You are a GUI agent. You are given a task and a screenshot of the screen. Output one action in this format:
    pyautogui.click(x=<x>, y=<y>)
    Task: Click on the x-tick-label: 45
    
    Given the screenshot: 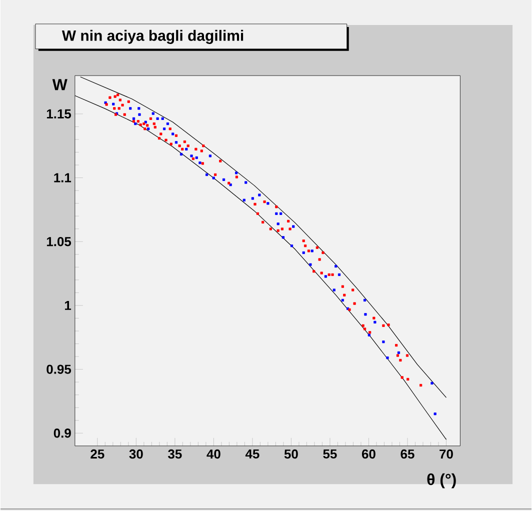 What is the action you would take?
    pyautogui.click(x=252, y=453)
    